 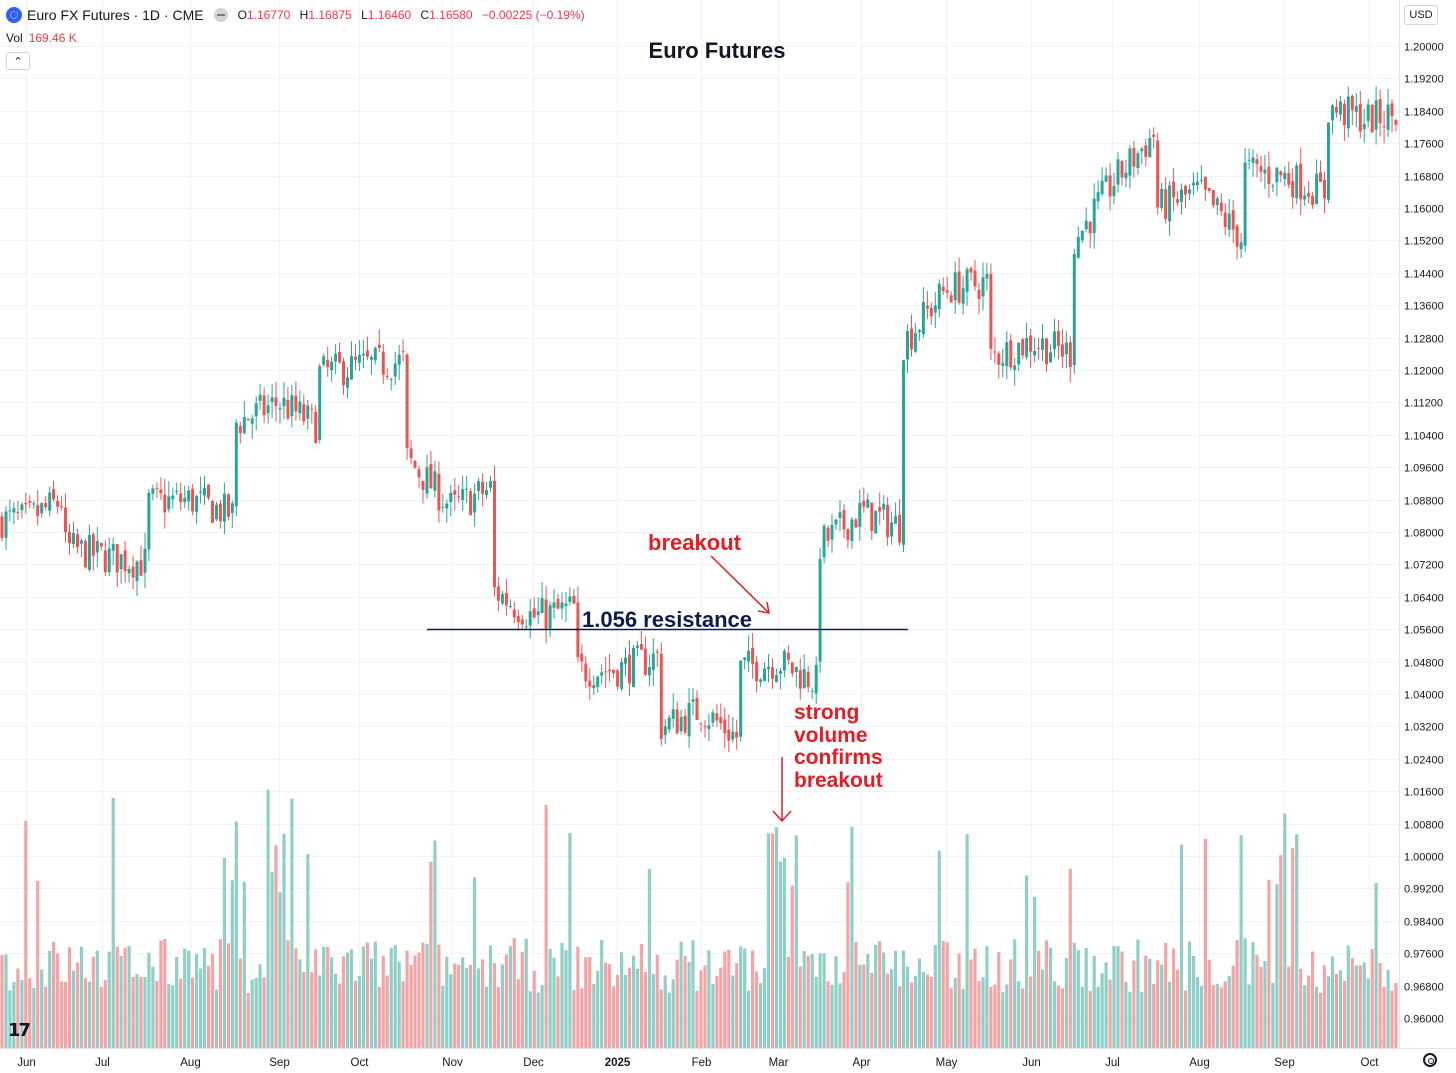 I want to click on low-key: L, so click(x=364, y=15).